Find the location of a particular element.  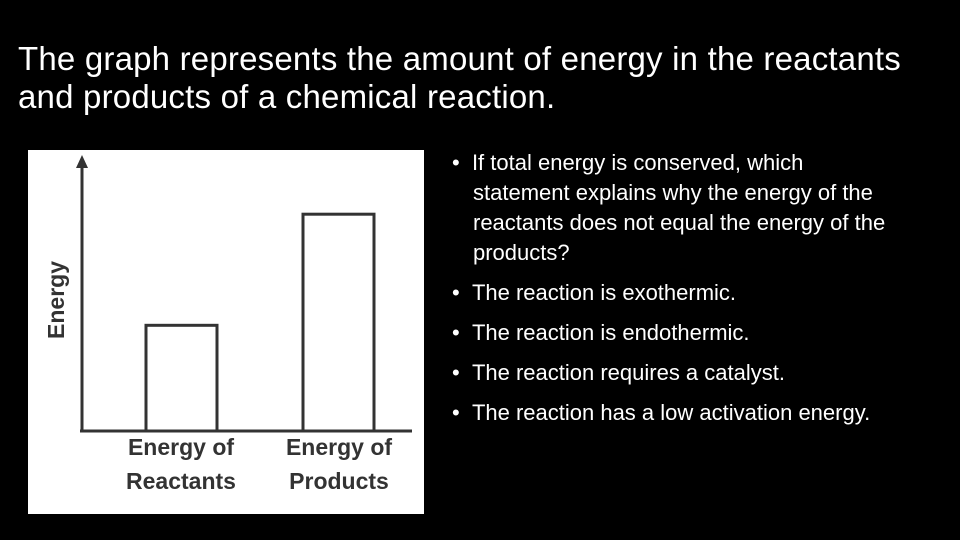

bullet-item: The reaction is endothermic. is located at coordinates (677, 333).